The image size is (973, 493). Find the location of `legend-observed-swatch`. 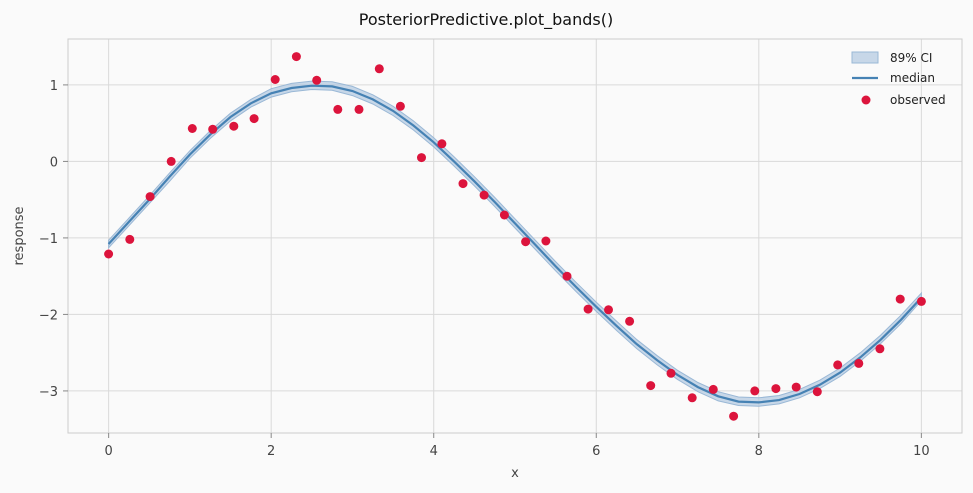

legend-observed-swatch is located at coordinates (866, 100).